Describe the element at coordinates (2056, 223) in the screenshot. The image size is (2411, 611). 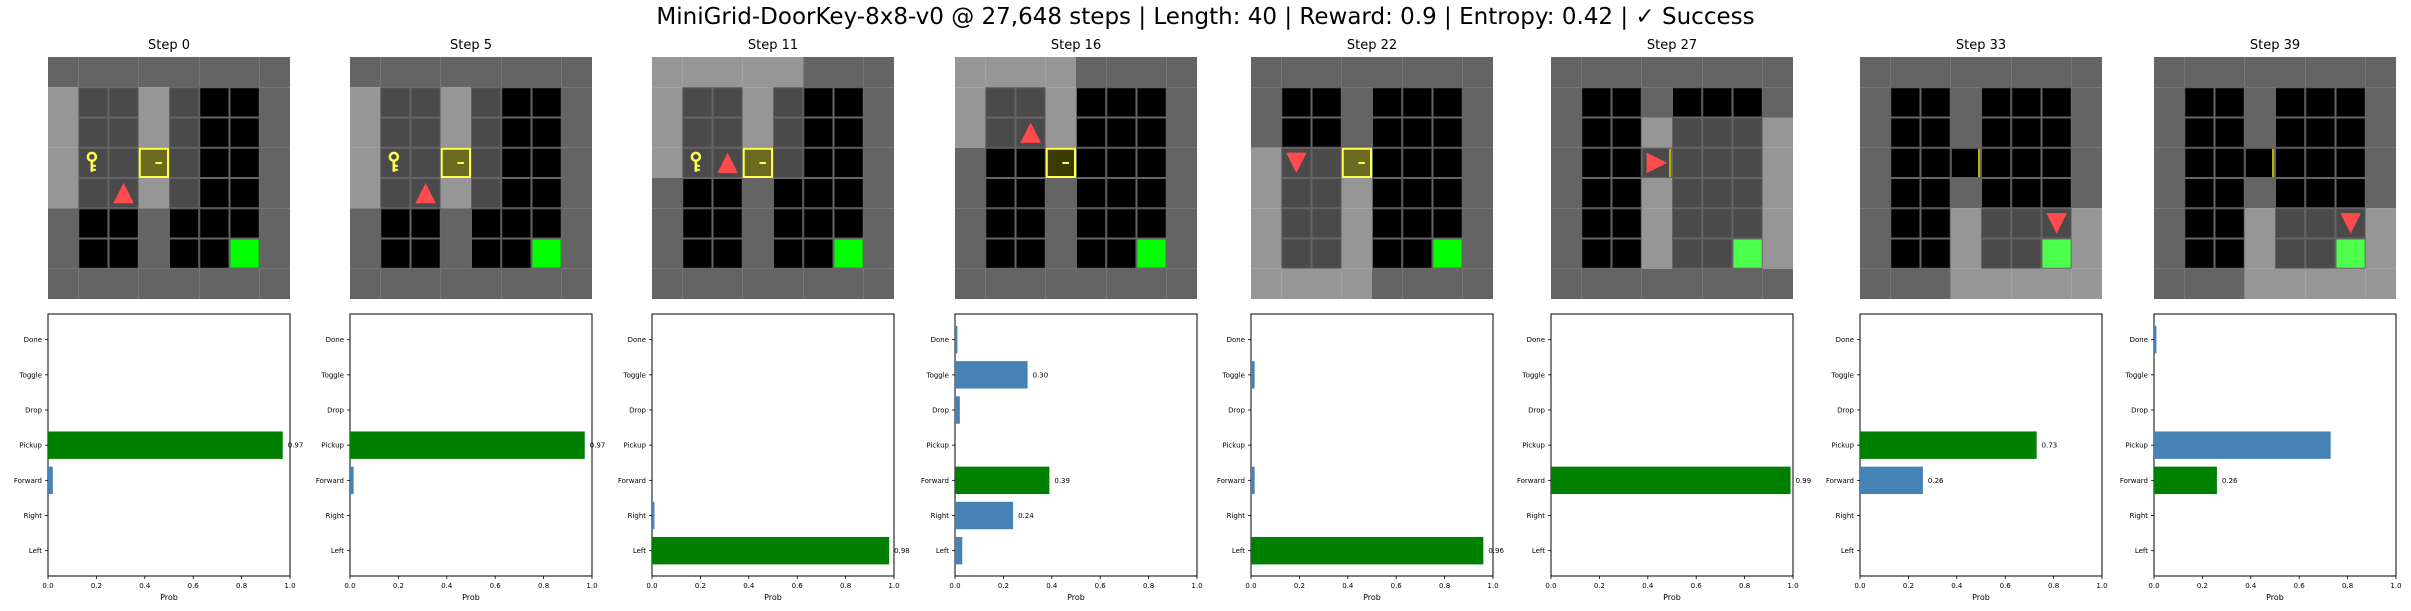
I see `agent-triangle-icon` at that location.